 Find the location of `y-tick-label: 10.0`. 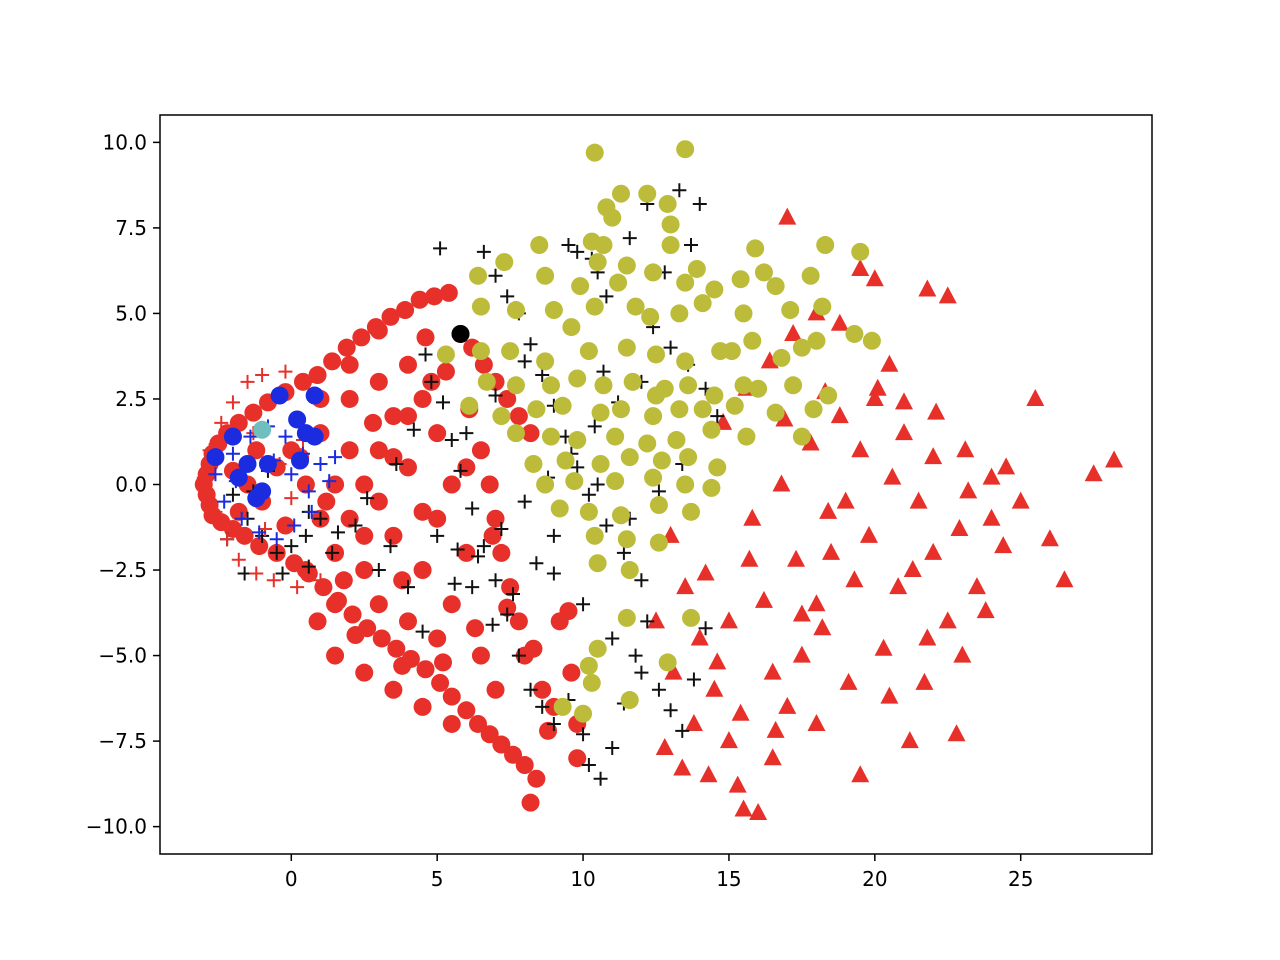

y-tick-label: 10.0 is located at coordinates (124, 142).